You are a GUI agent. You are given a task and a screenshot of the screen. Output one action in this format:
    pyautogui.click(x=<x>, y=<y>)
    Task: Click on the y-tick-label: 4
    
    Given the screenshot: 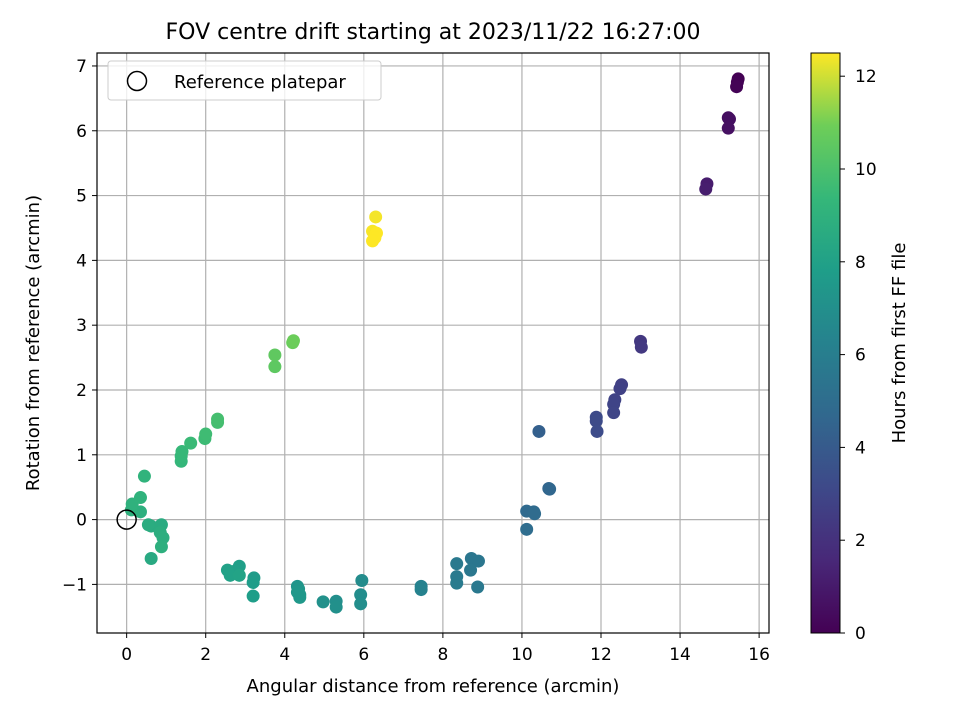 What is the action you would take?
    pyautogui.click(x=81, y=261)
    